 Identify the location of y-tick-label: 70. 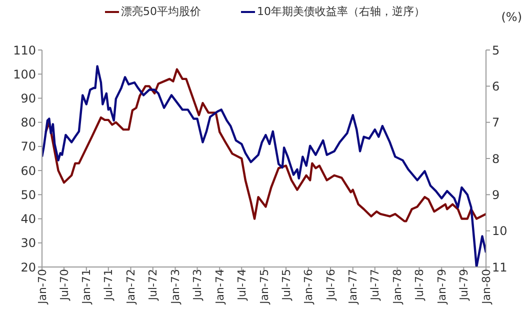
(28, 147).